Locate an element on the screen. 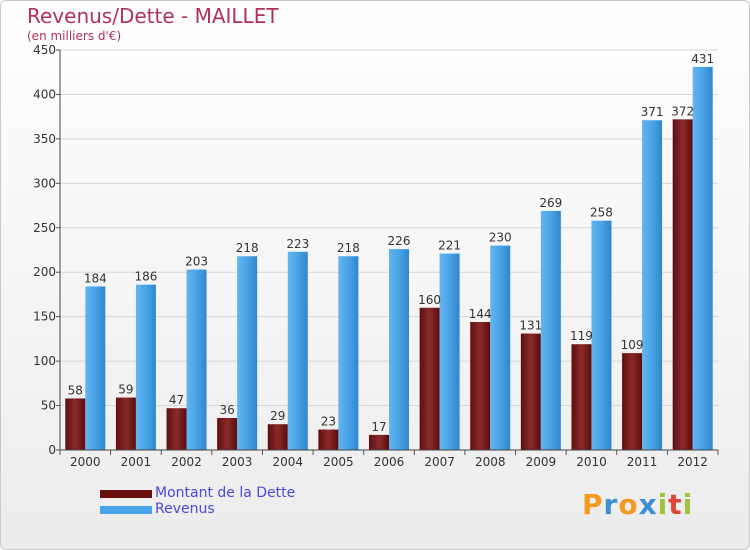  data-label-revenus: 258 is located at coordinates (601, 213).